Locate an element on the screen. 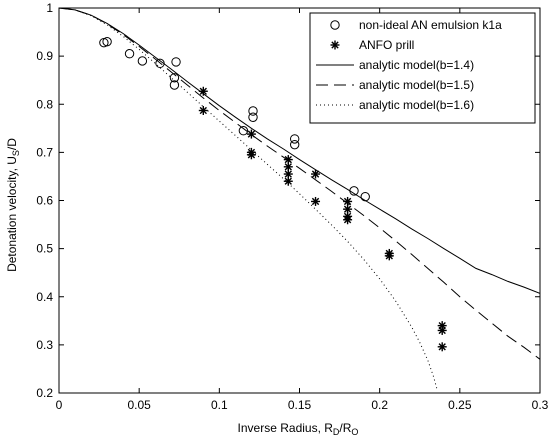 This screenshot has width=548, height=442. y-tick-label: 0.8 is located at coordinates (44, 104).